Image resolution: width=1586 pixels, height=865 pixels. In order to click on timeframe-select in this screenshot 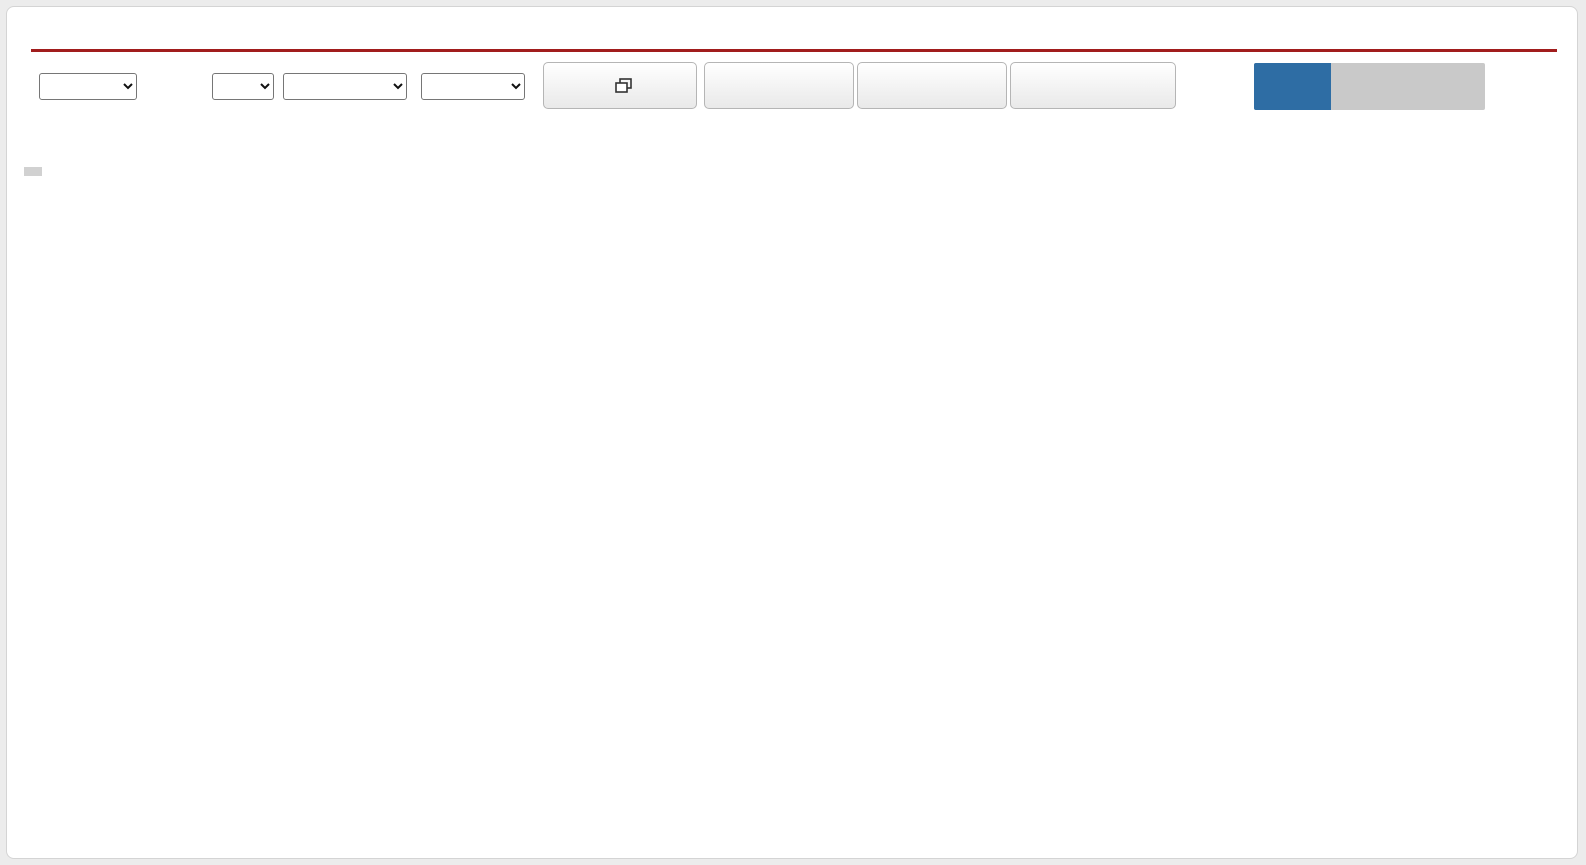, I will do `click(473, 86)`.